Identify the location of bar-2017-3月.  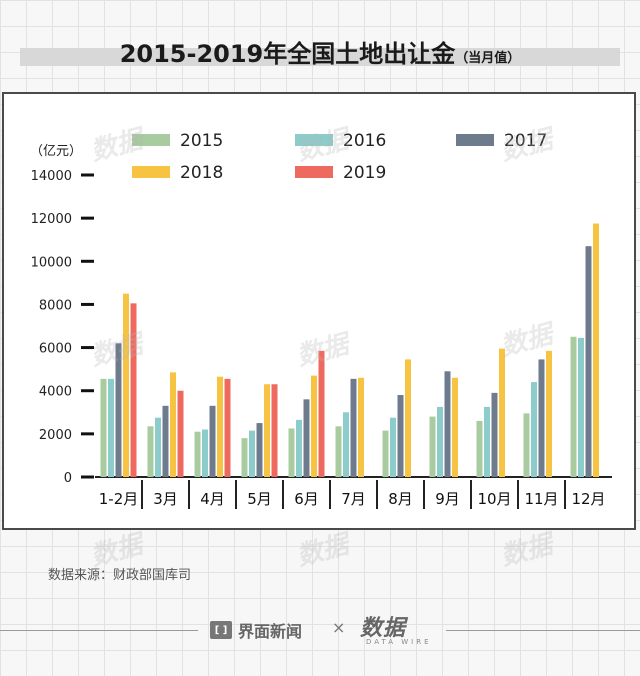
(165, 441).